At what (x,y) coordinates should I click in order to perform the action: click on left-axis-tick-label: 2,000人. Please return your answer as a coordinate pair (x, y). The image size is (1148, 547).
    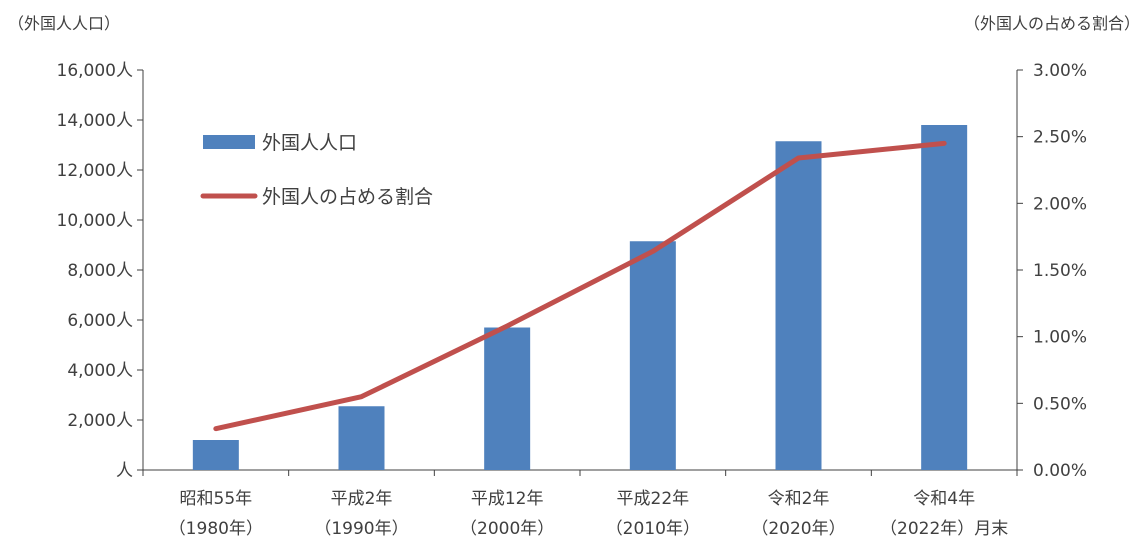
    Looking at the image, I should click on (100, 421).